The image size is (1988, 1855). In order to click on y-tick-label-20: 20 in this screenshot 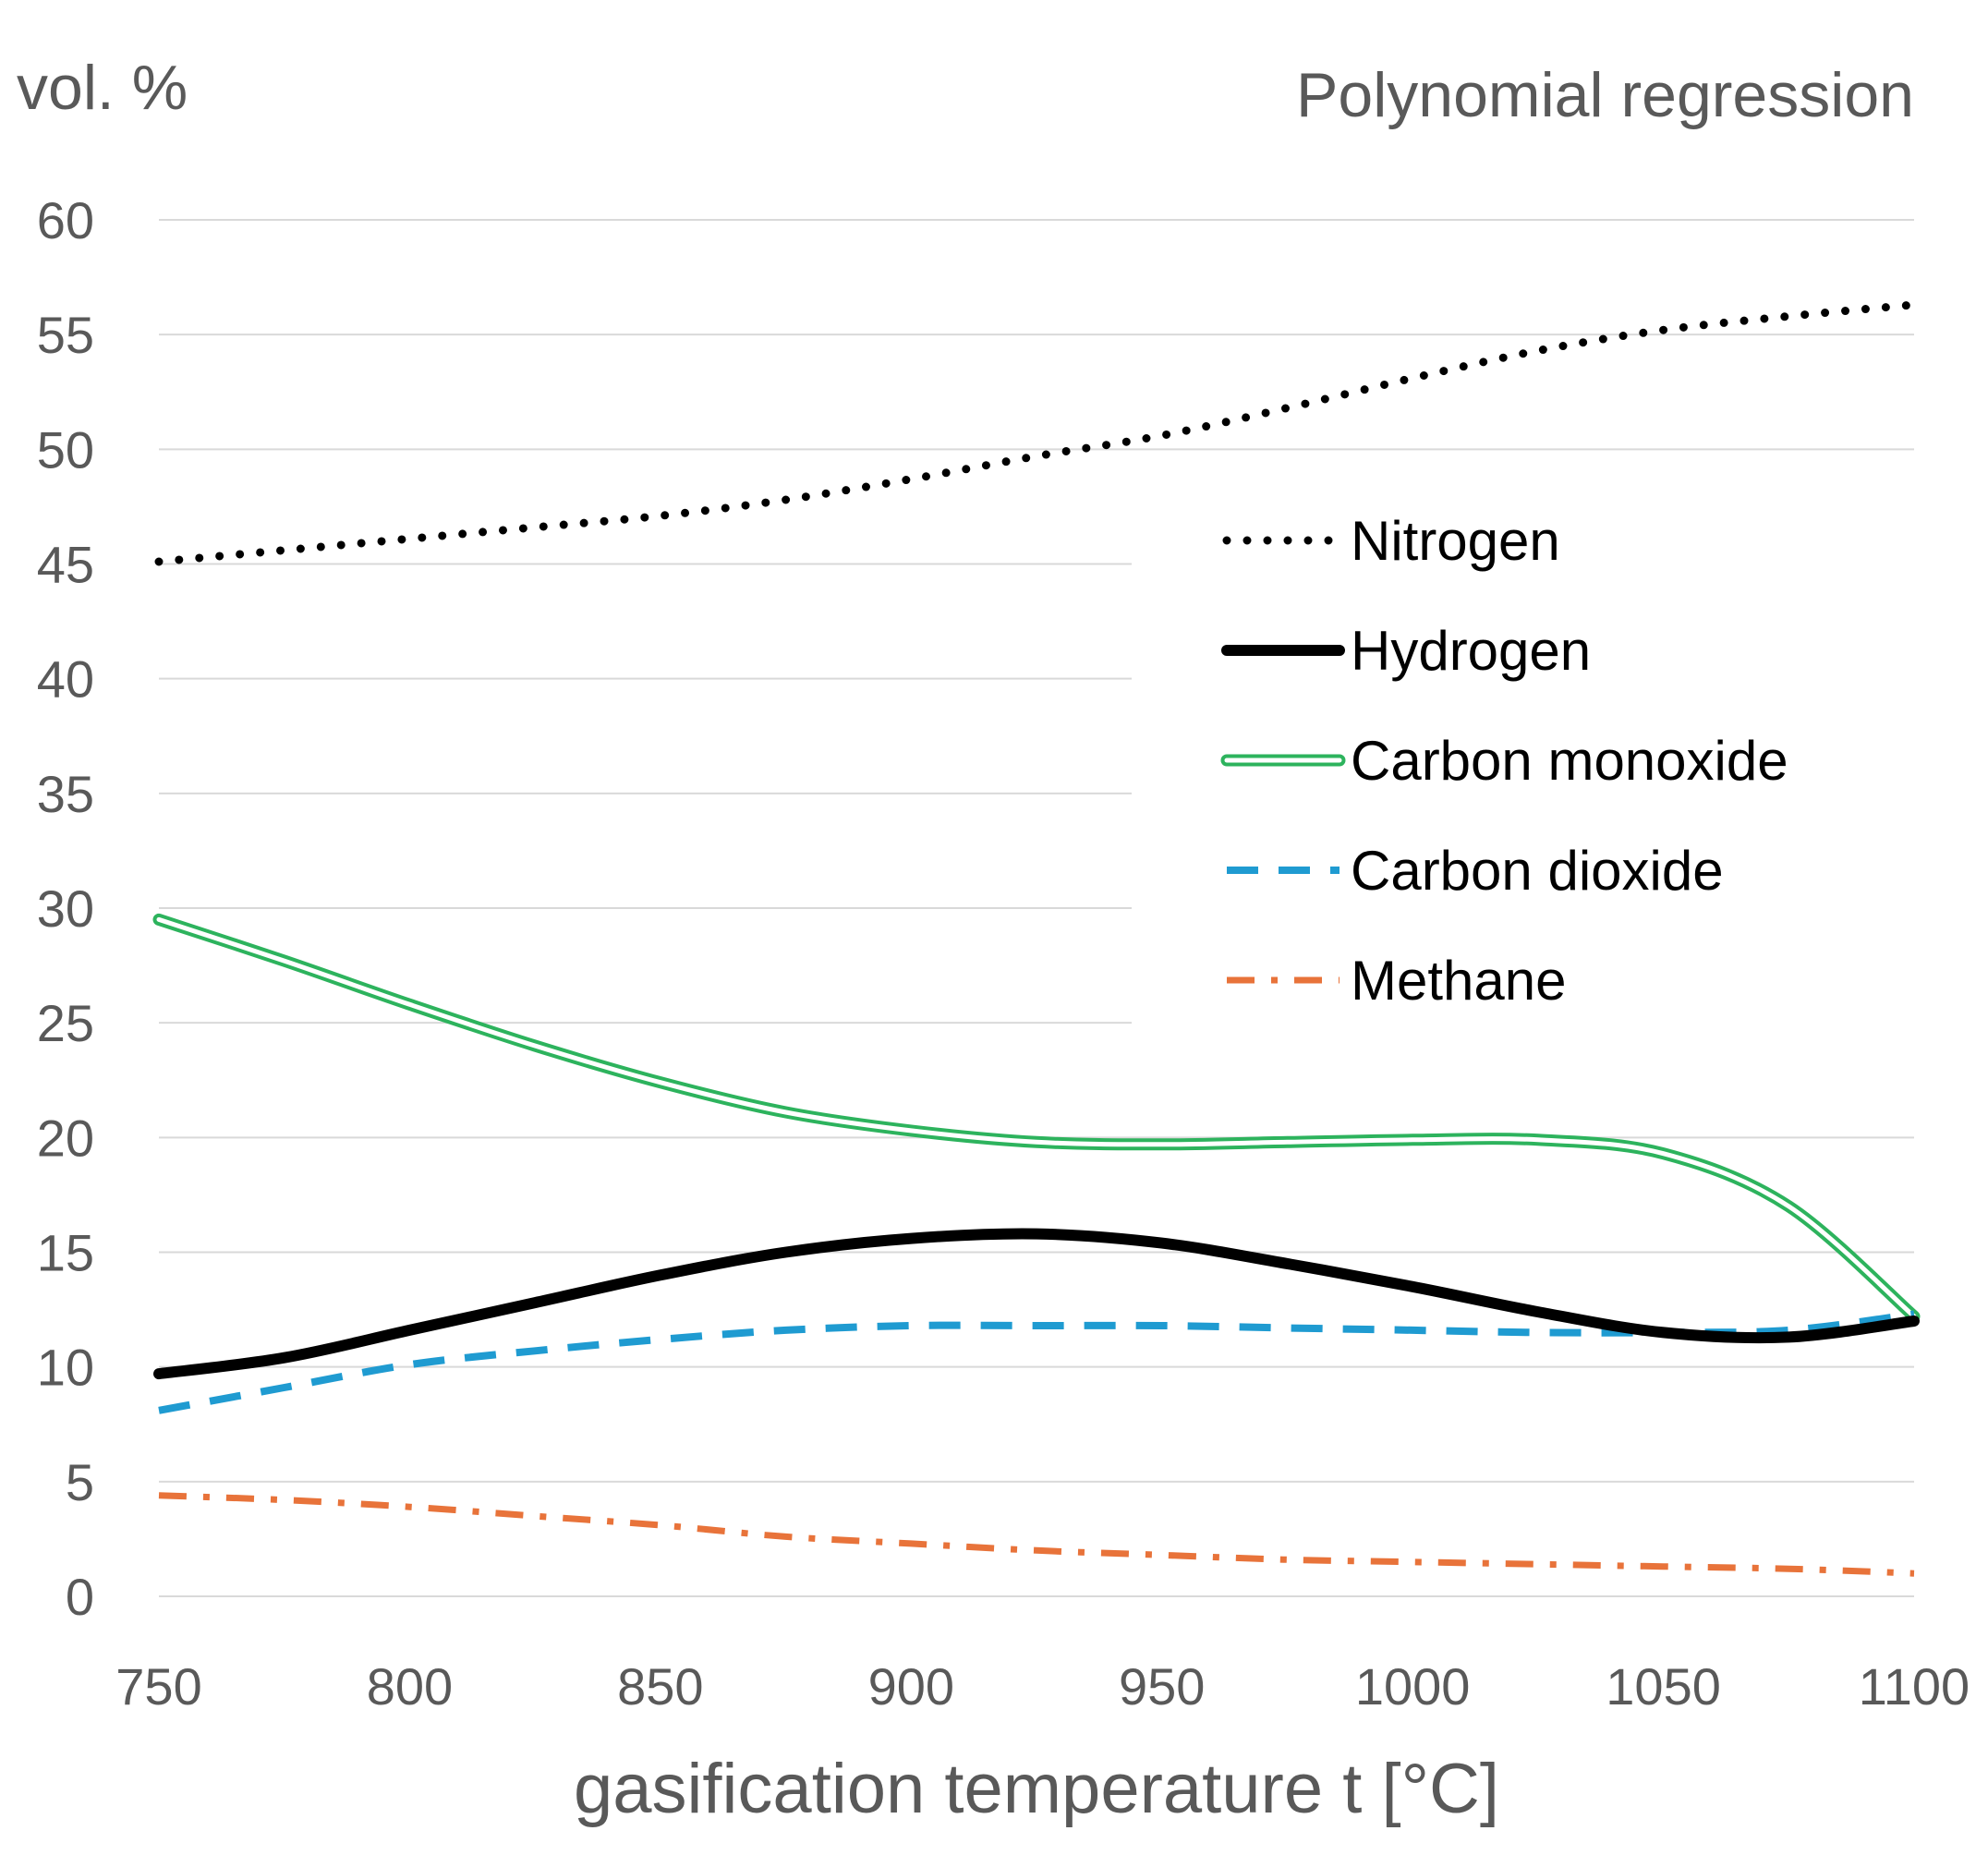, I will do `click(65, 1138)`.